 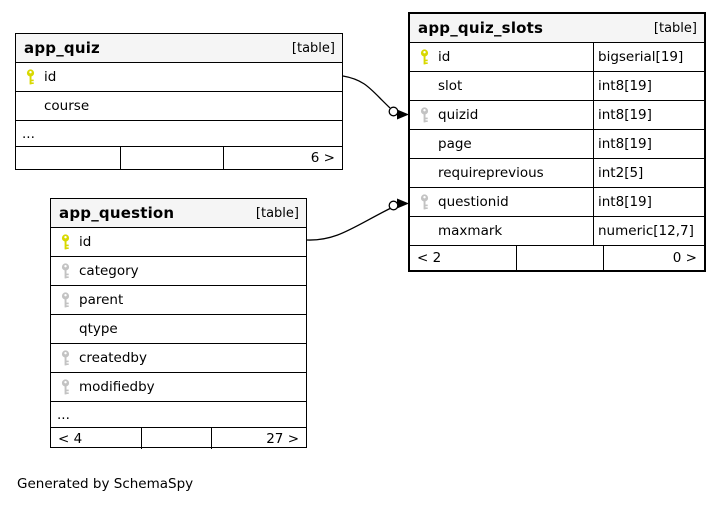 I want to click on column-row-modifiedby: modifiedby, so click(x=178, y=387).